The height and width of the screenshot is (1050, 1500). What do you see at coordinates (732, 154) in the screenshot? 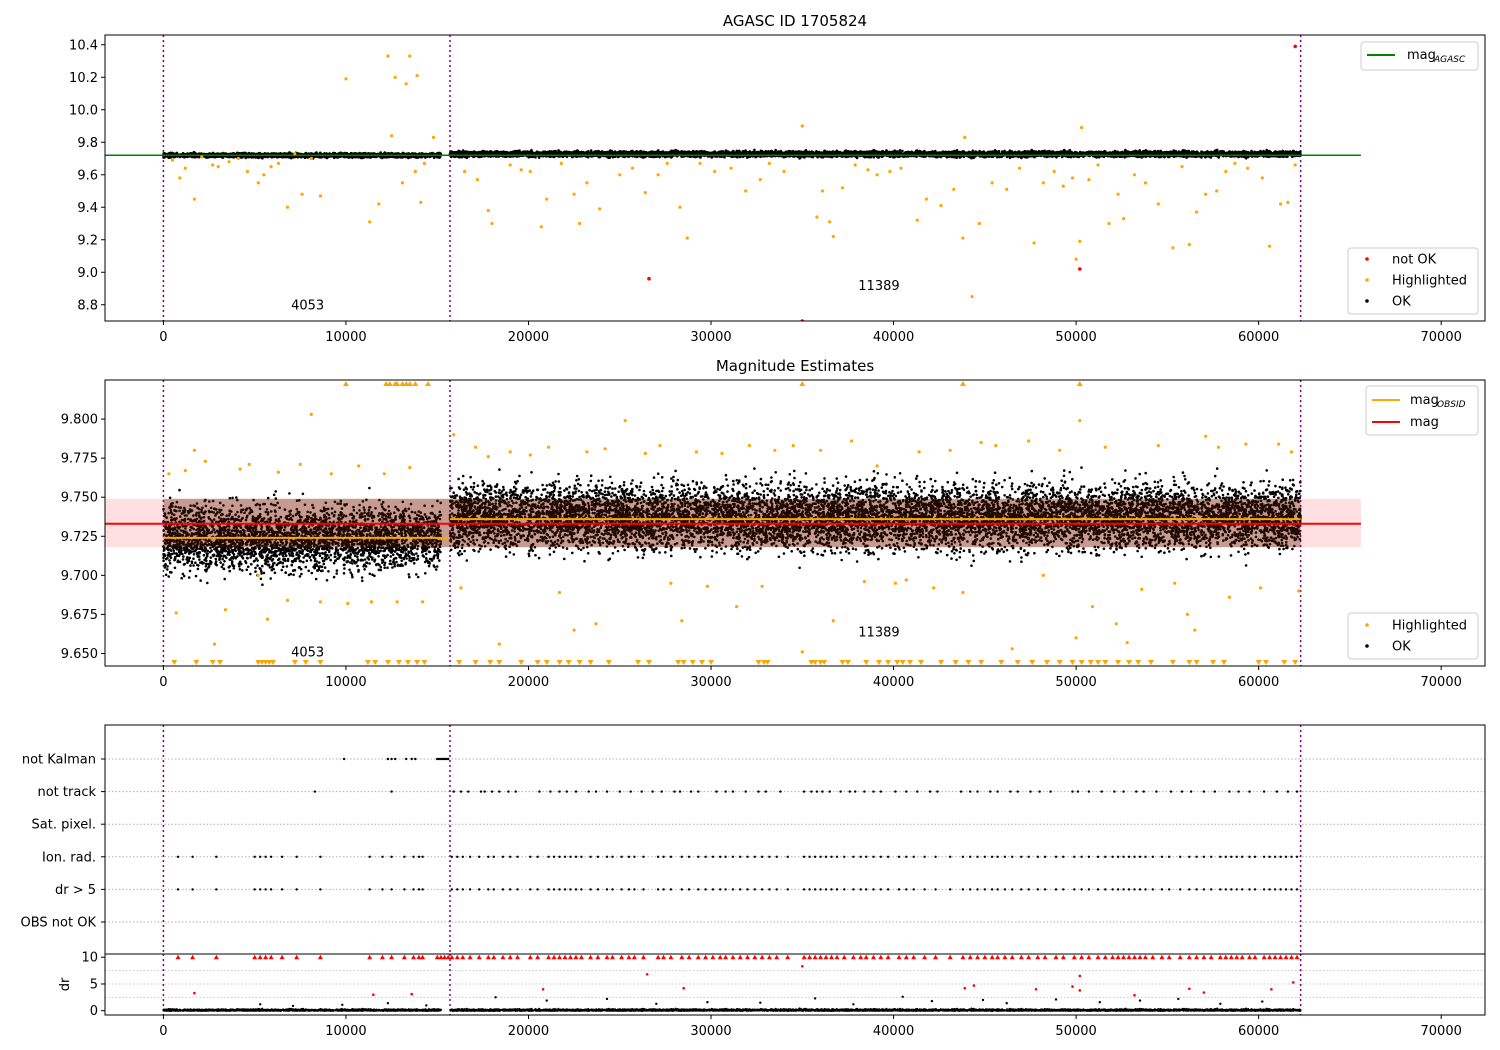
I see `ok-series` at bounding box center [732, 154].